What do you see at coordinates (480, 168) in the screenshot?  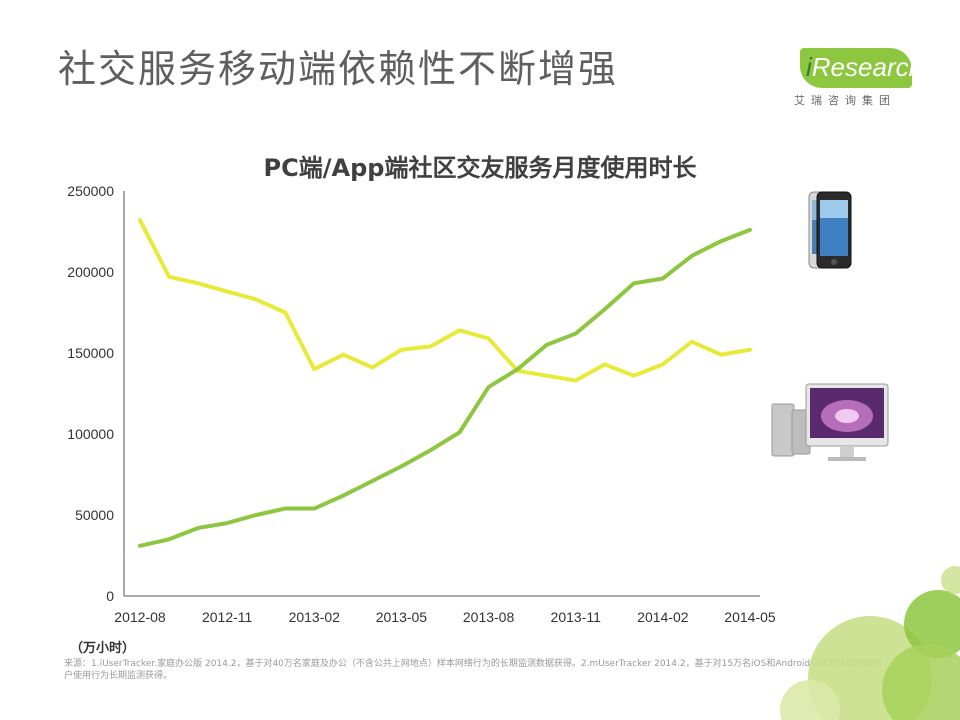 I see `chart-title: PC端/App端社区交友服务月度使用时长` at bounding box center [480, 168].